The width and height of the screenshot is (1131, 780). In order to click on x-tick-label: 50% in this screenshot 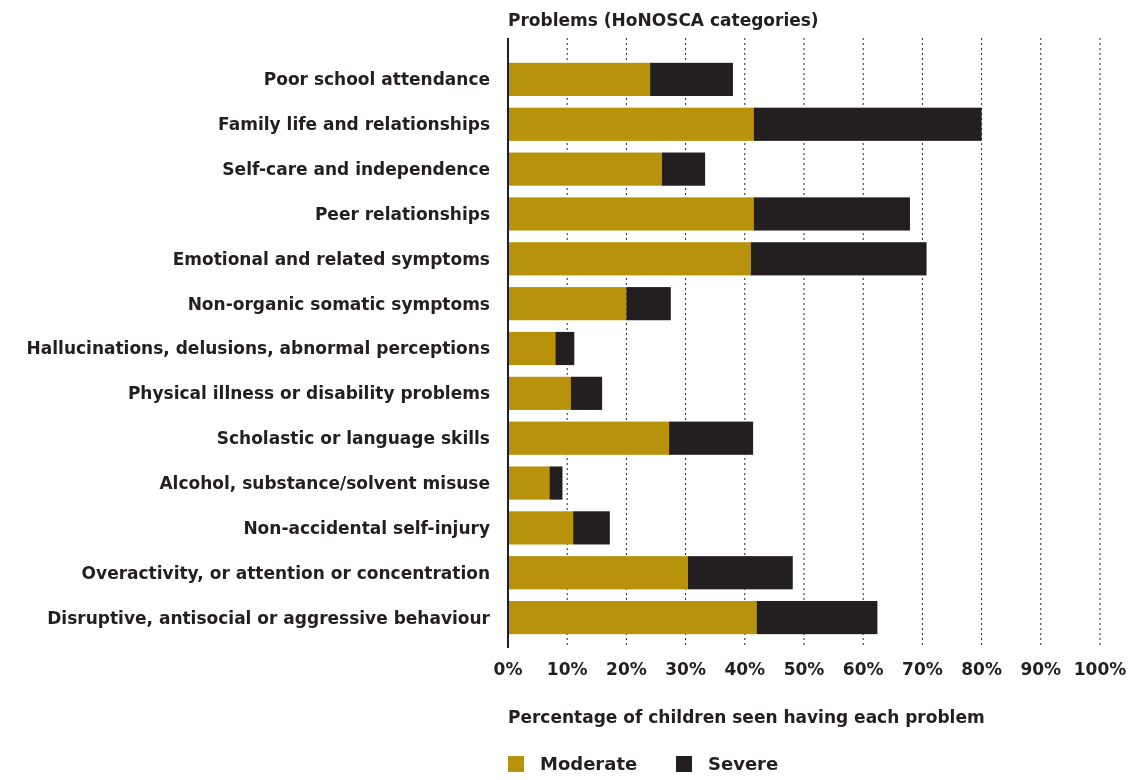, I will do `click(804, 669)`.